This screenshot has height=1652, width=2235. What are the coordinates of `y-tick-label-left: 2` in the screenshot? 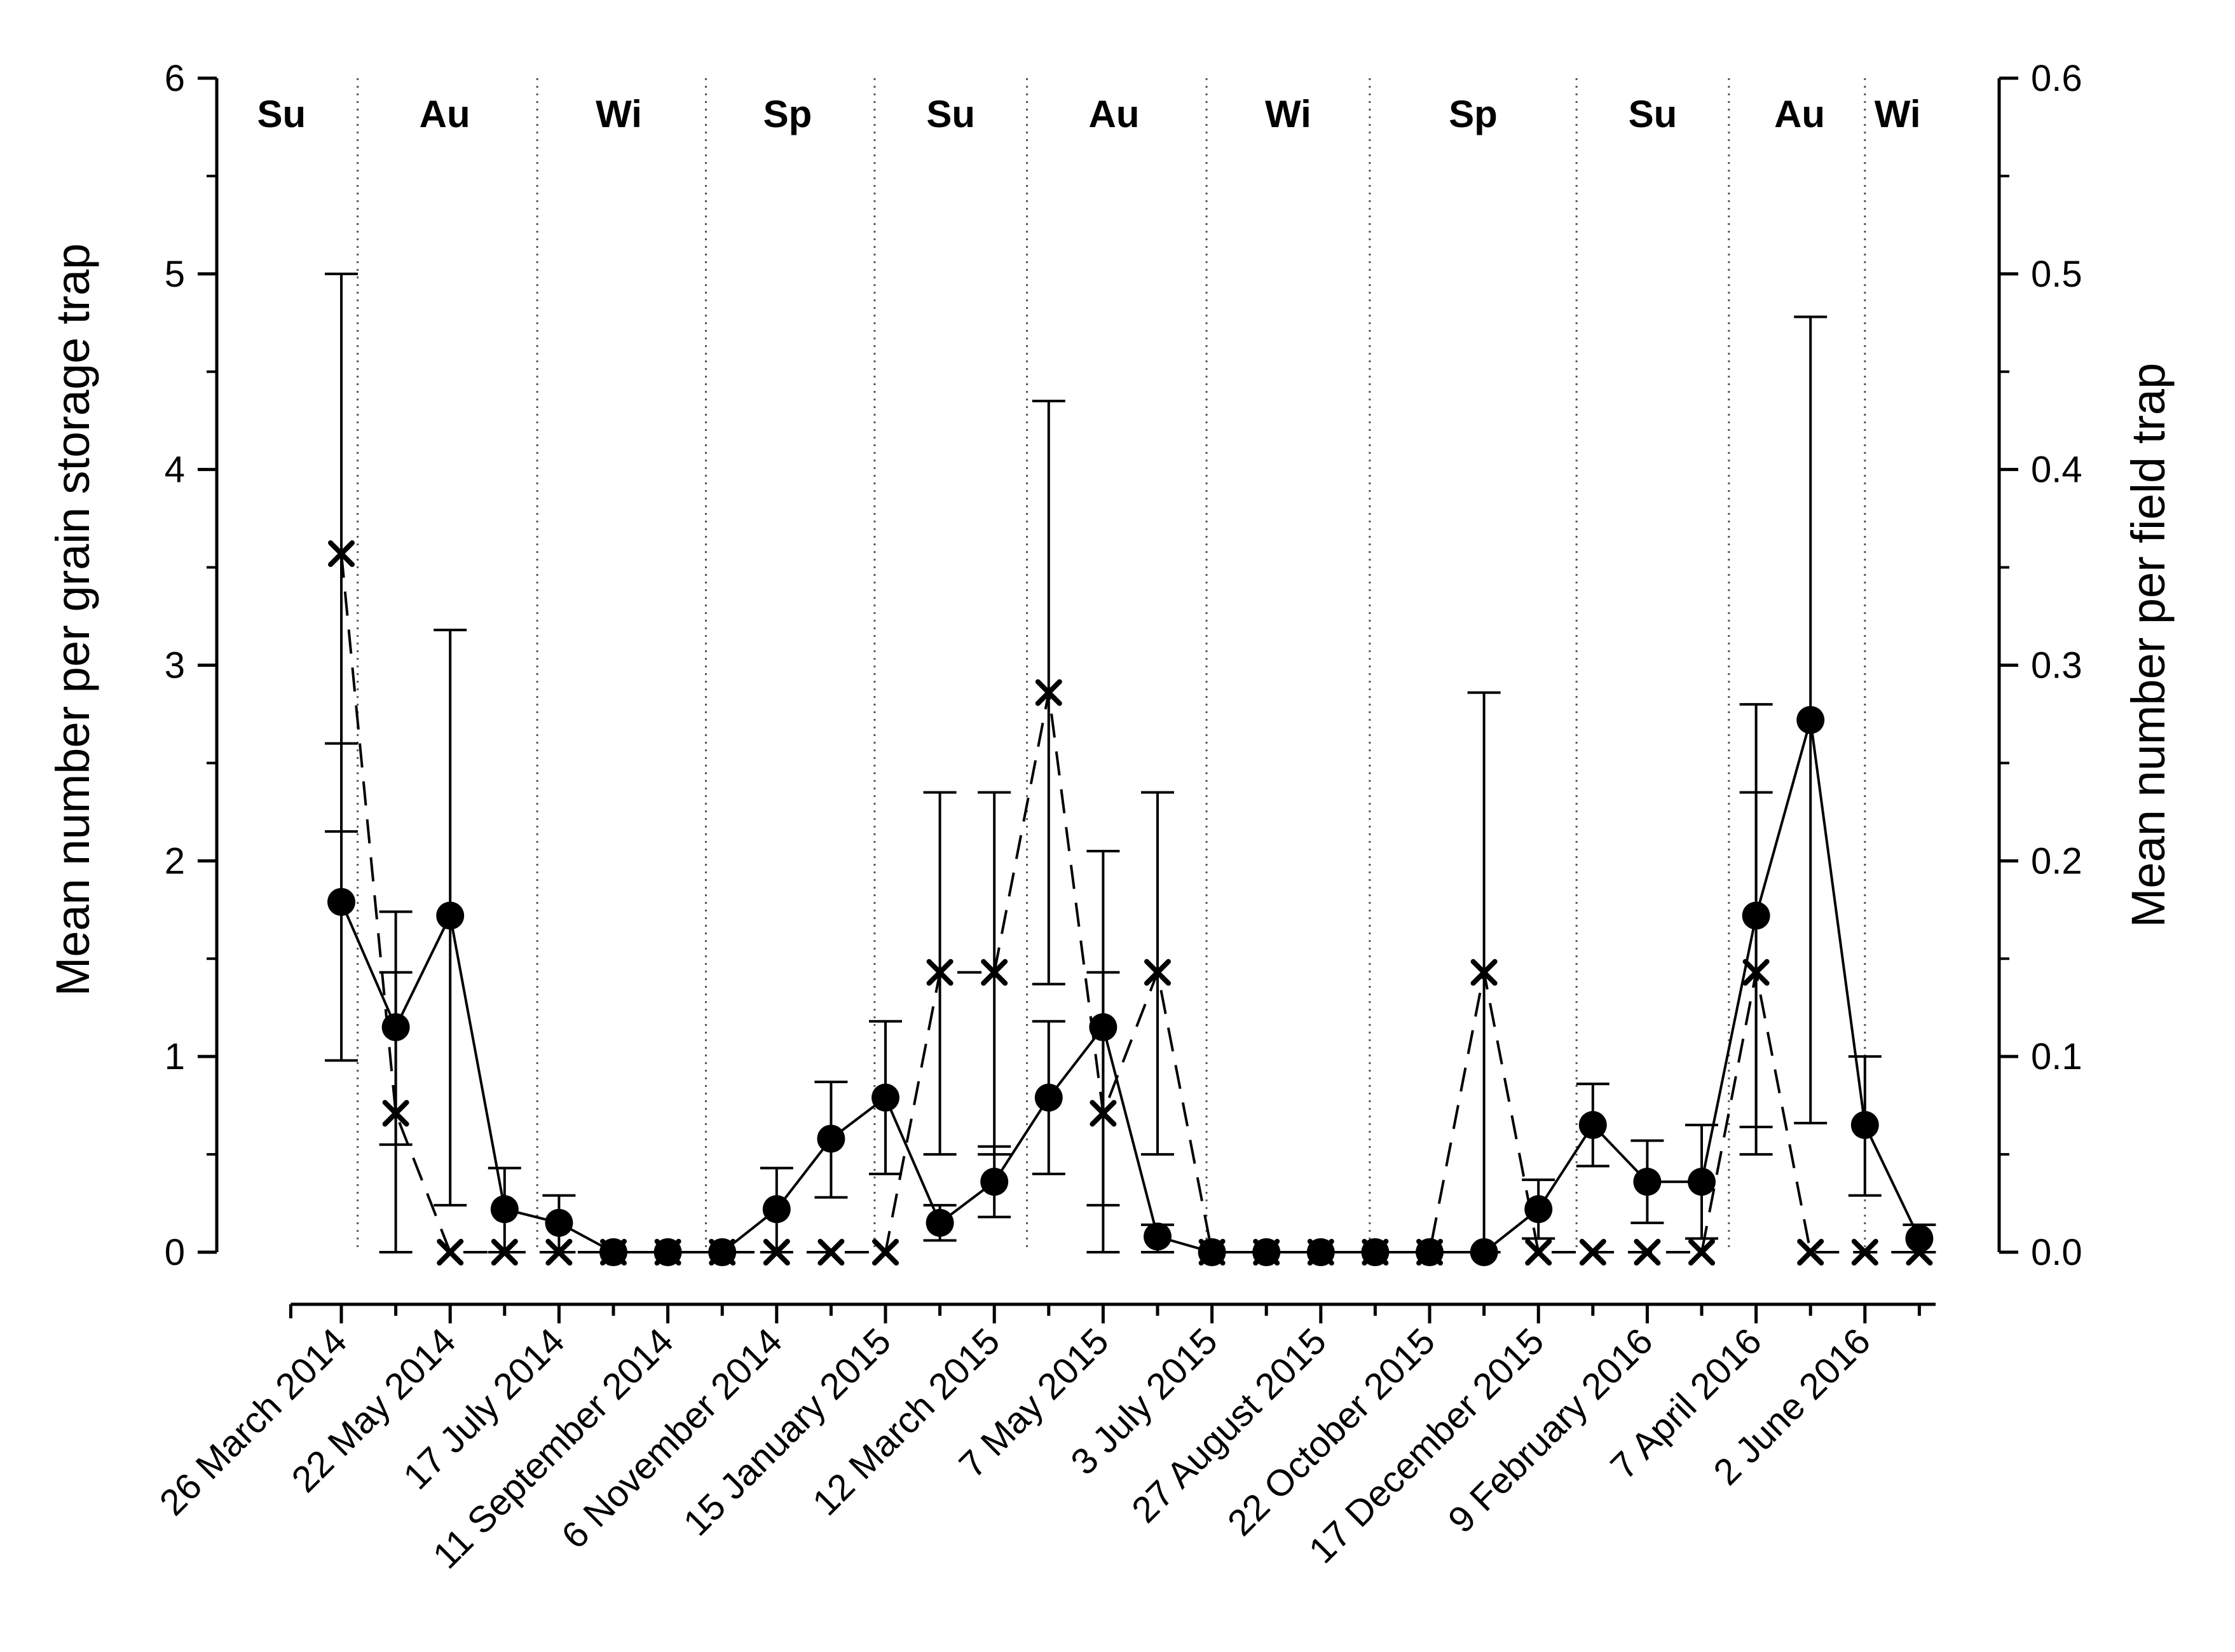 It's located at (175, 861).